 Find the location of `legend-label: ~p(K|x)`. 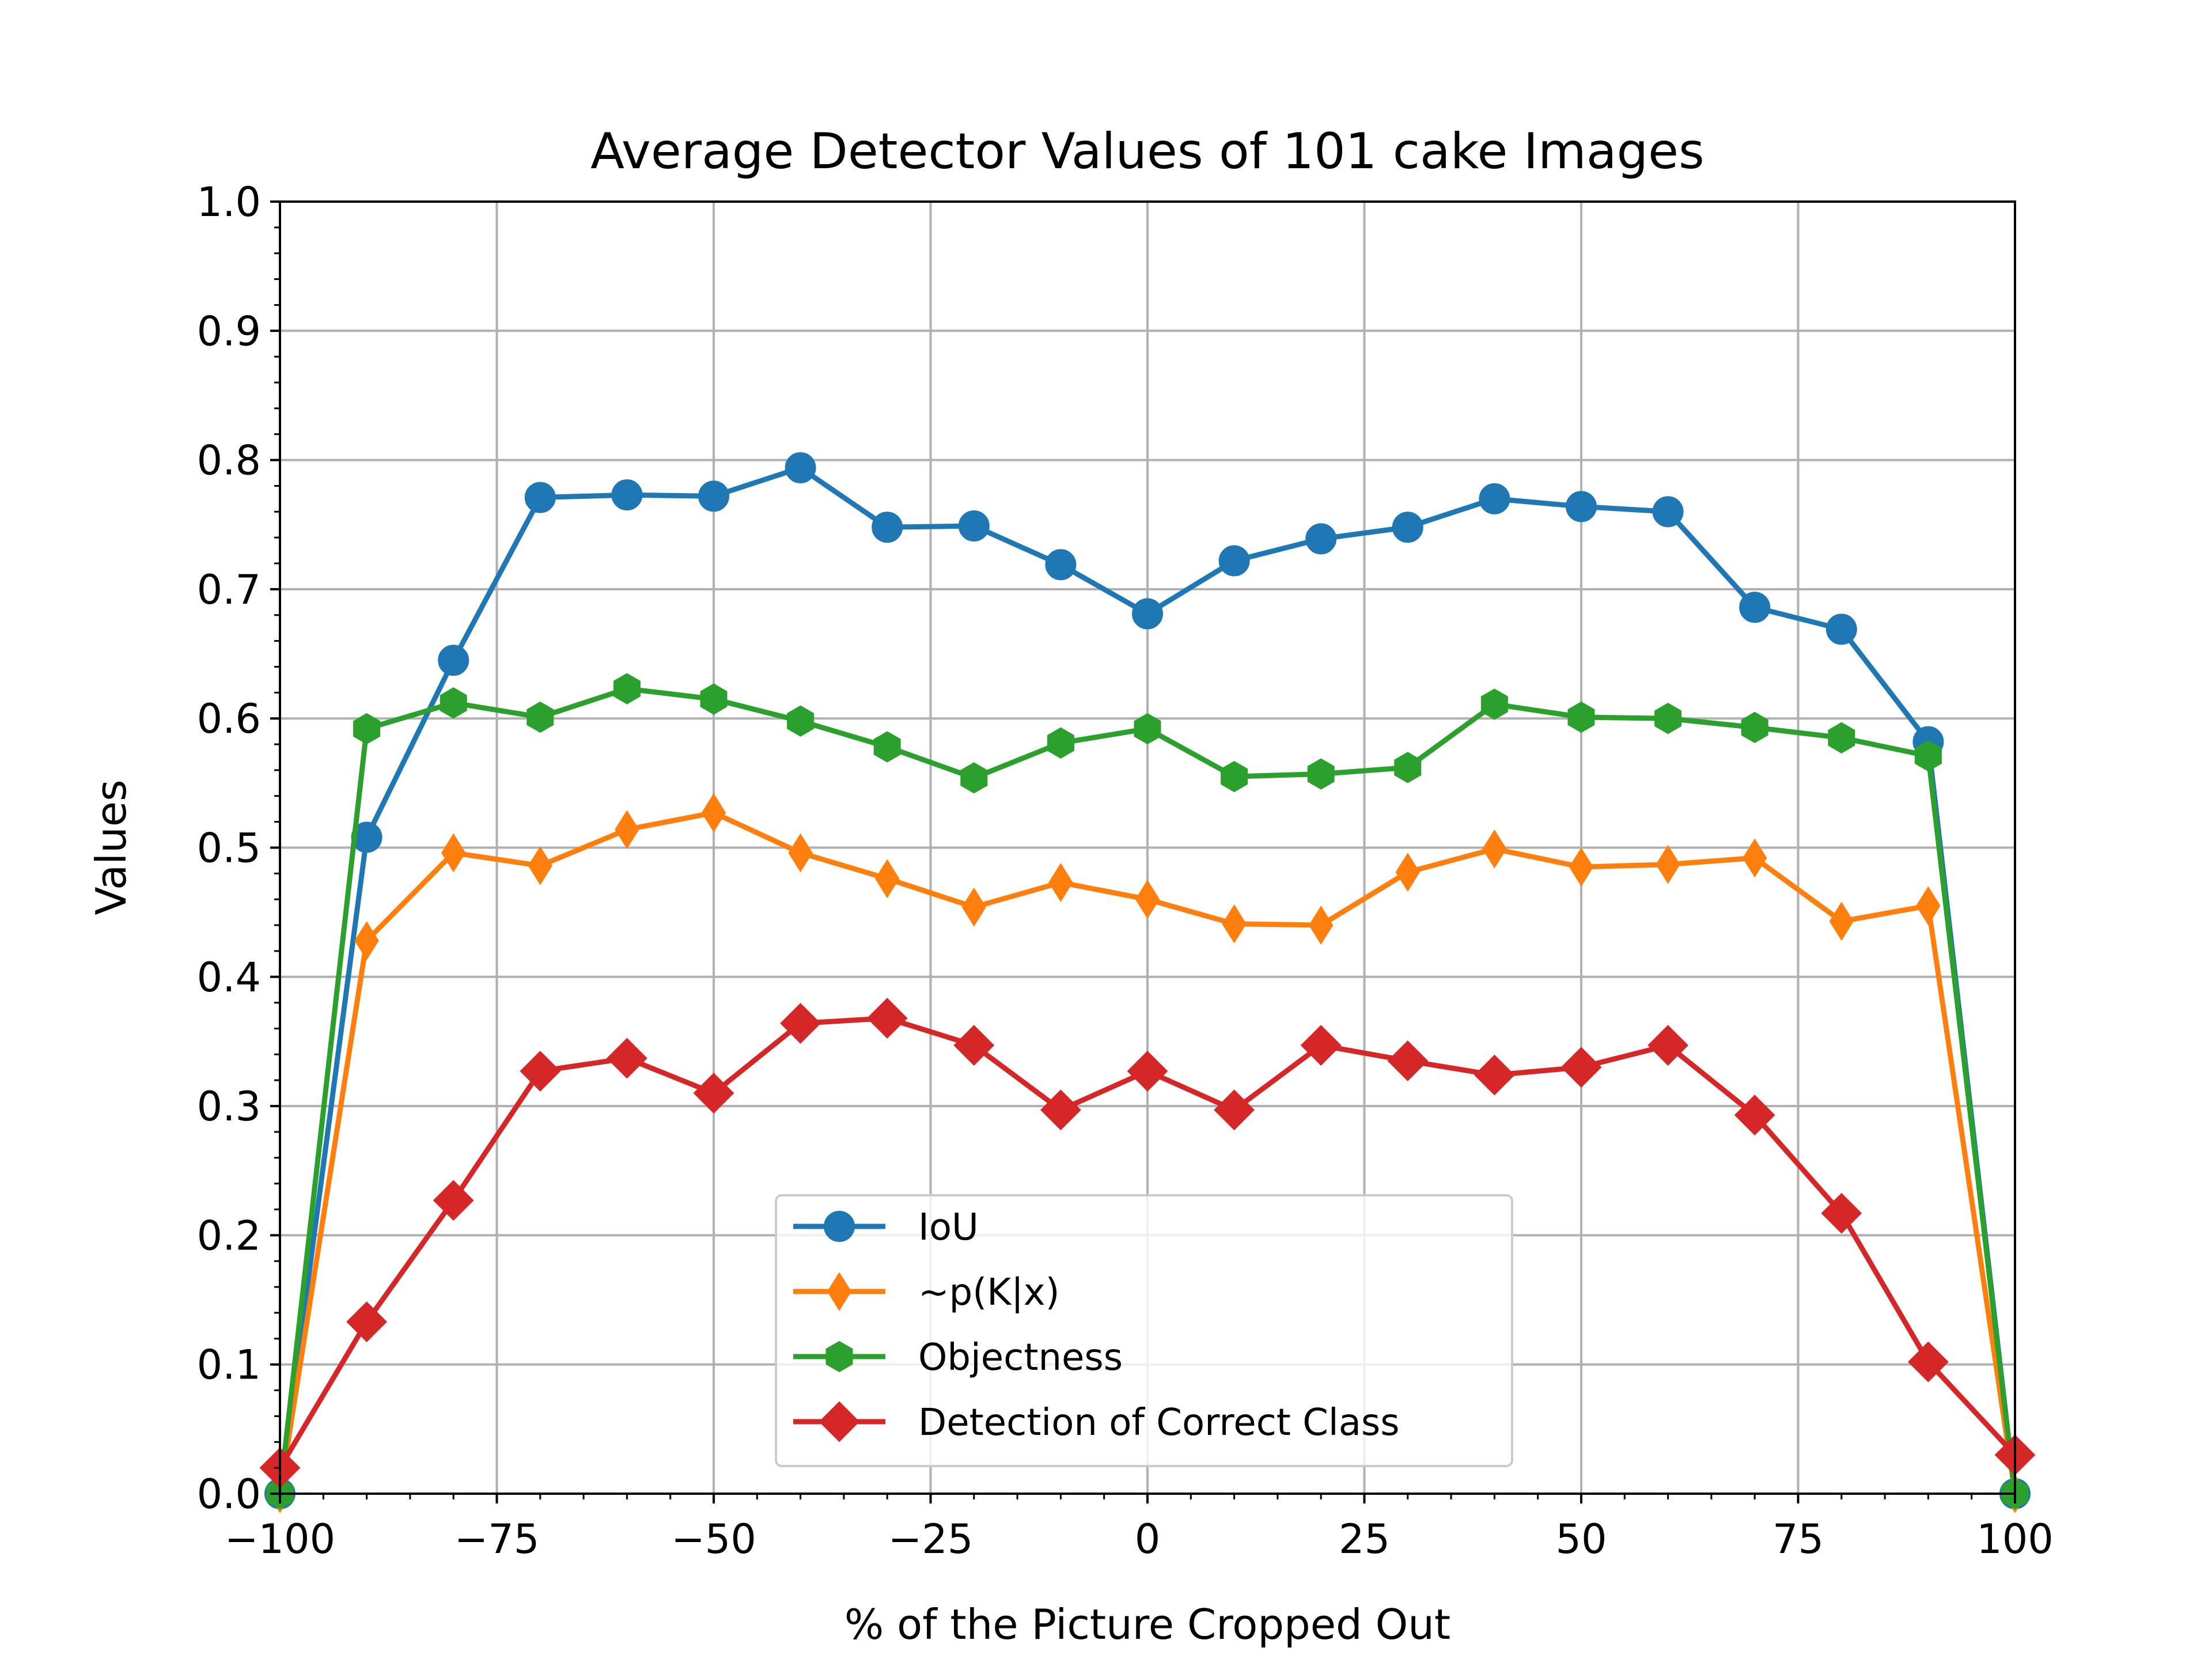

legend-label: ~p(K|x) is located at coordinates (989, 1292).